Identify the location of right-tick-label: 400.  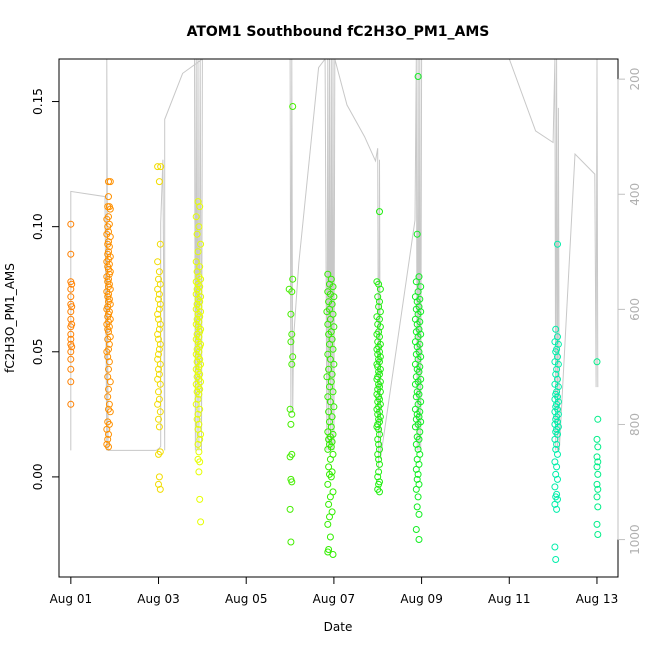
(635, 194).